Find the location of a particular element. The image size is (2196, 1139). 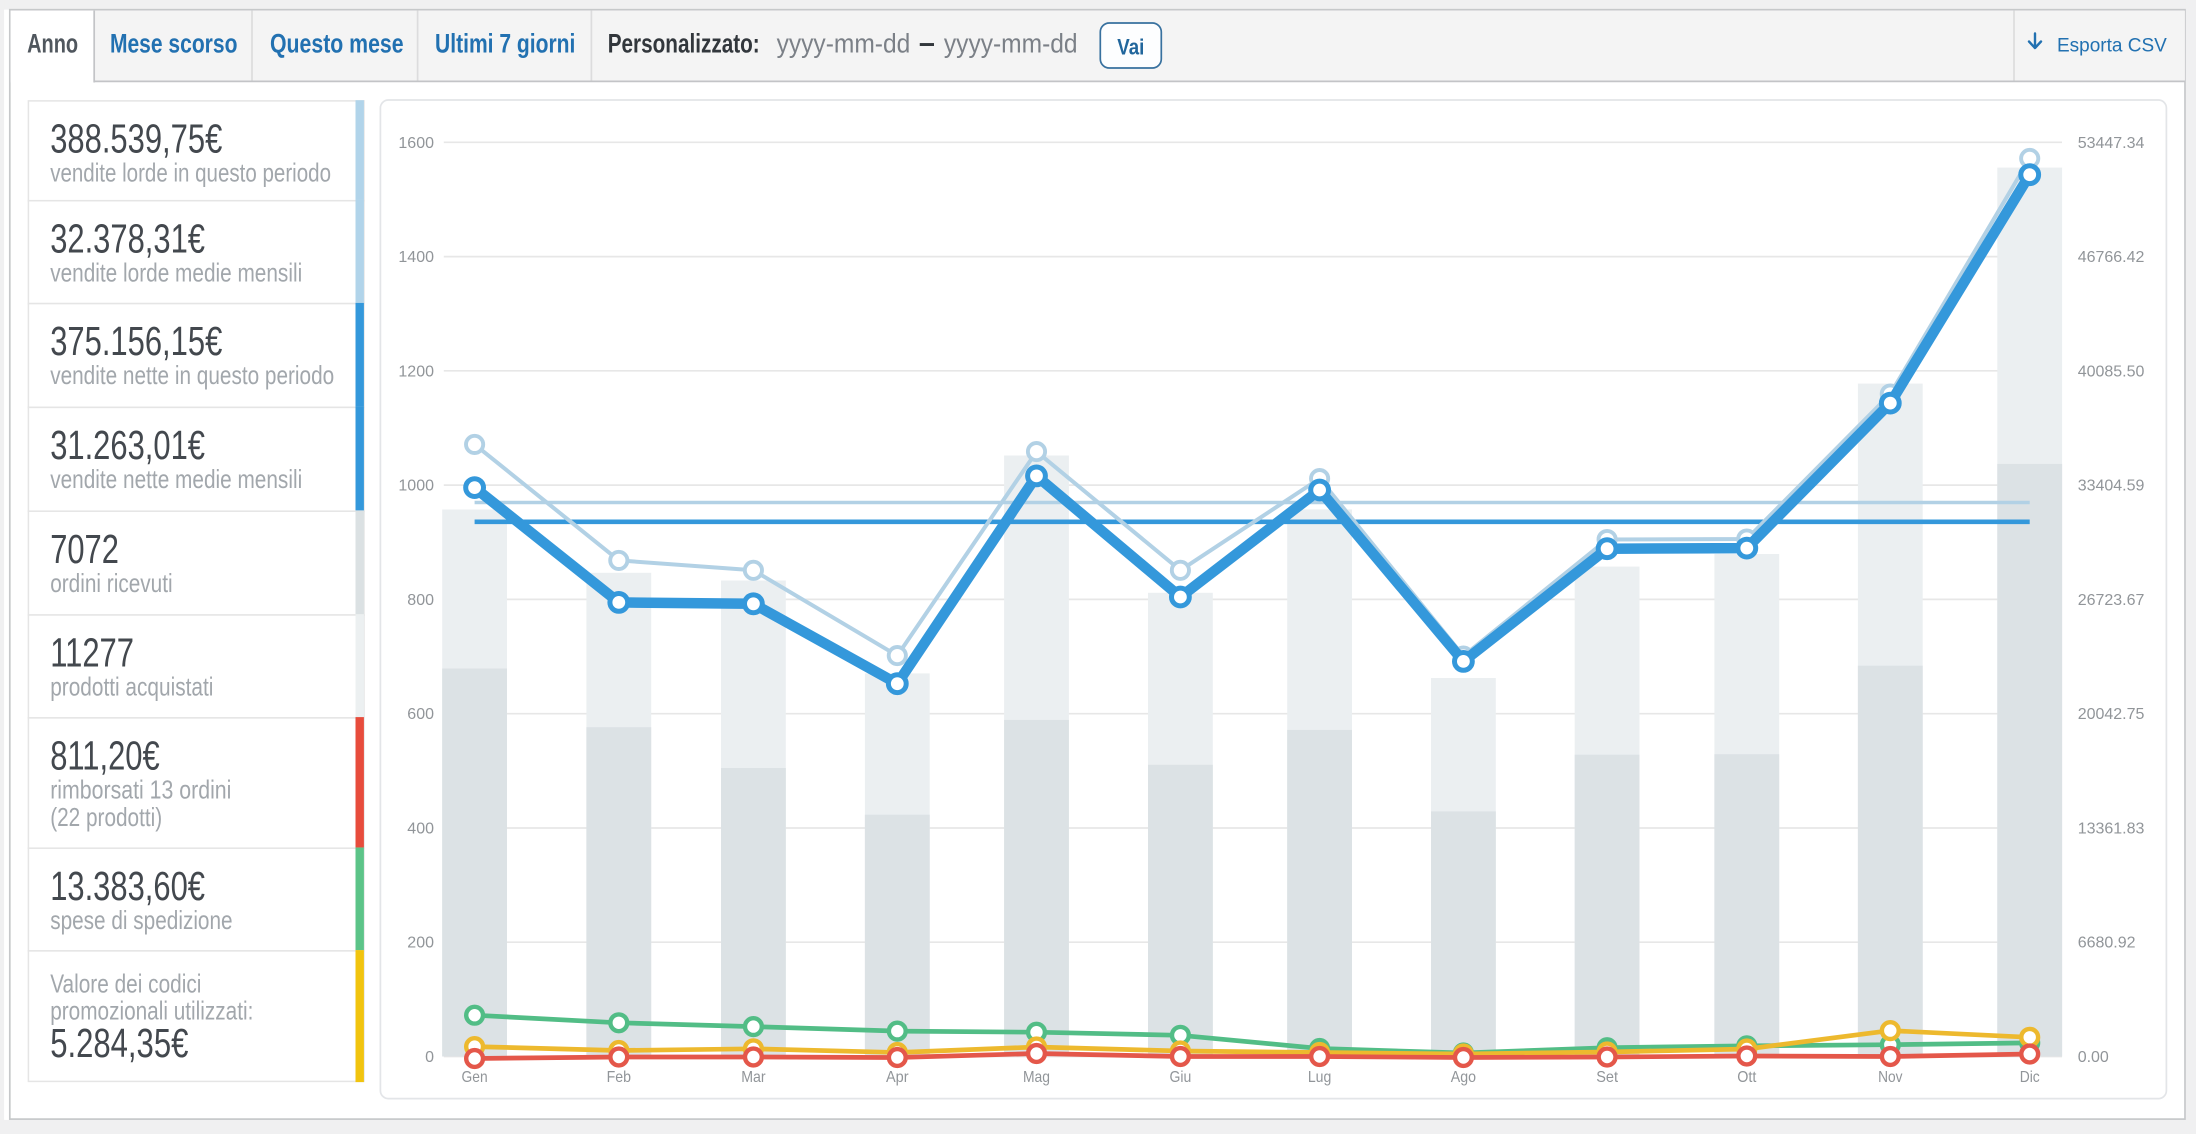

svg-text: 1000 is located at coordinates (416, 486).